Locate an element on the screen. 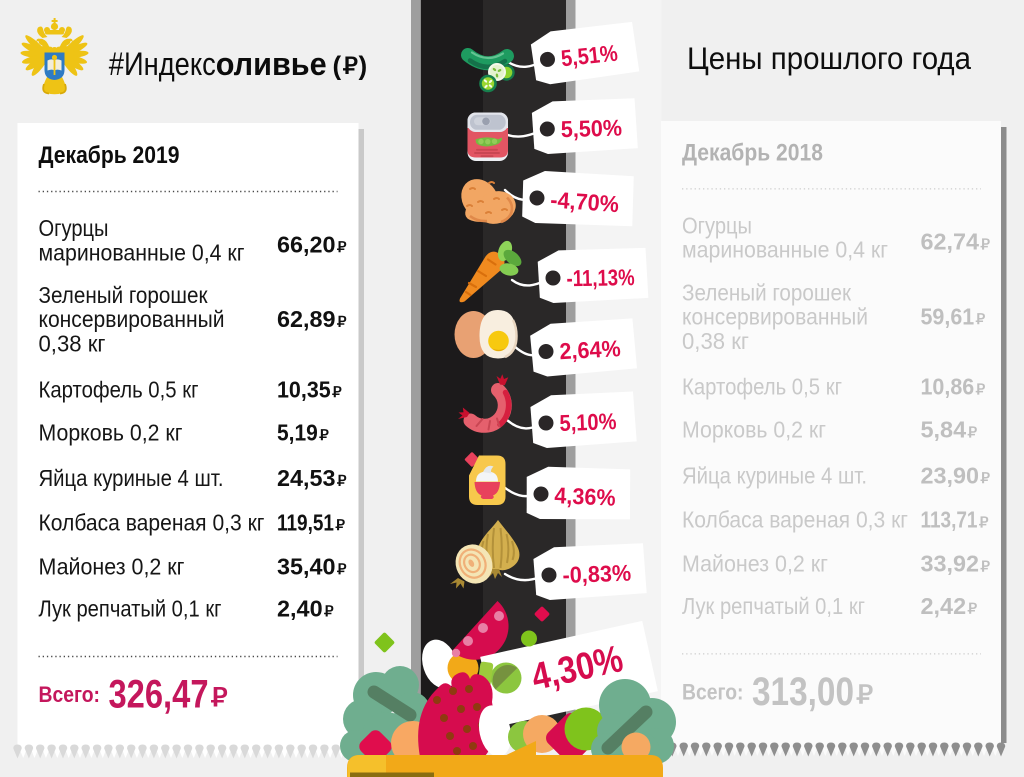  svg-text: -0,83% is located at coordinates (597, 574).